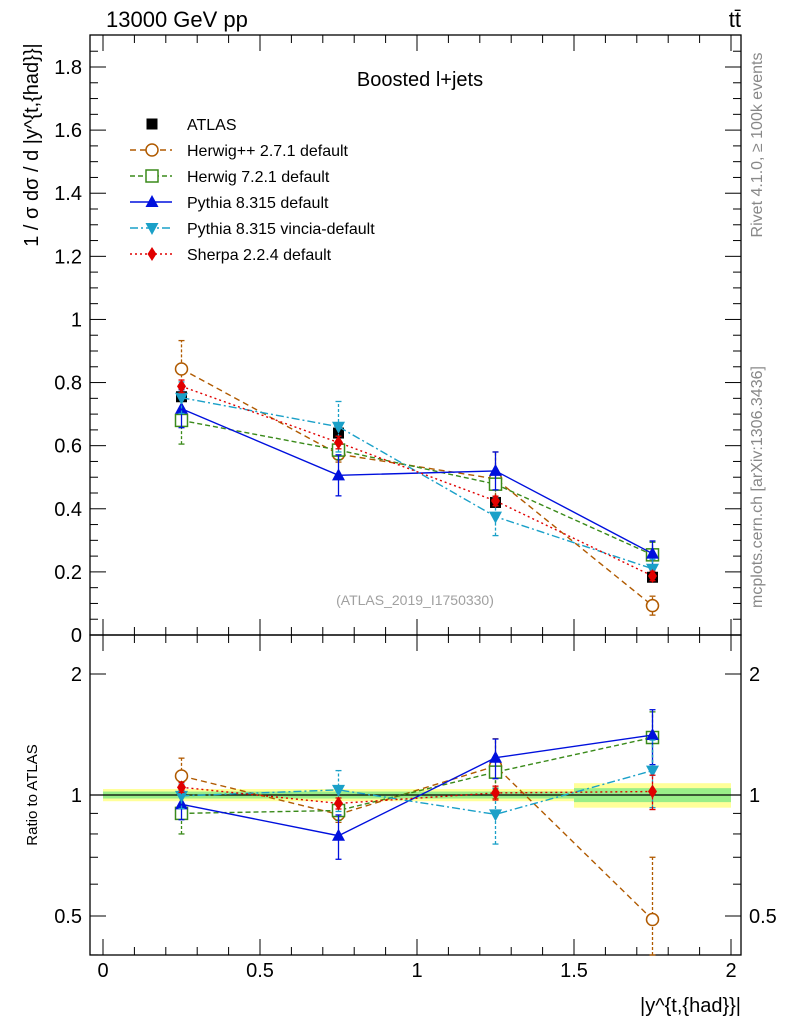 The width and height of the screenshot is (786, 1024). Describe the element at coordinates (68, 68) in the screenshot. I see `main-y-tick-label: 1.8` at that location.